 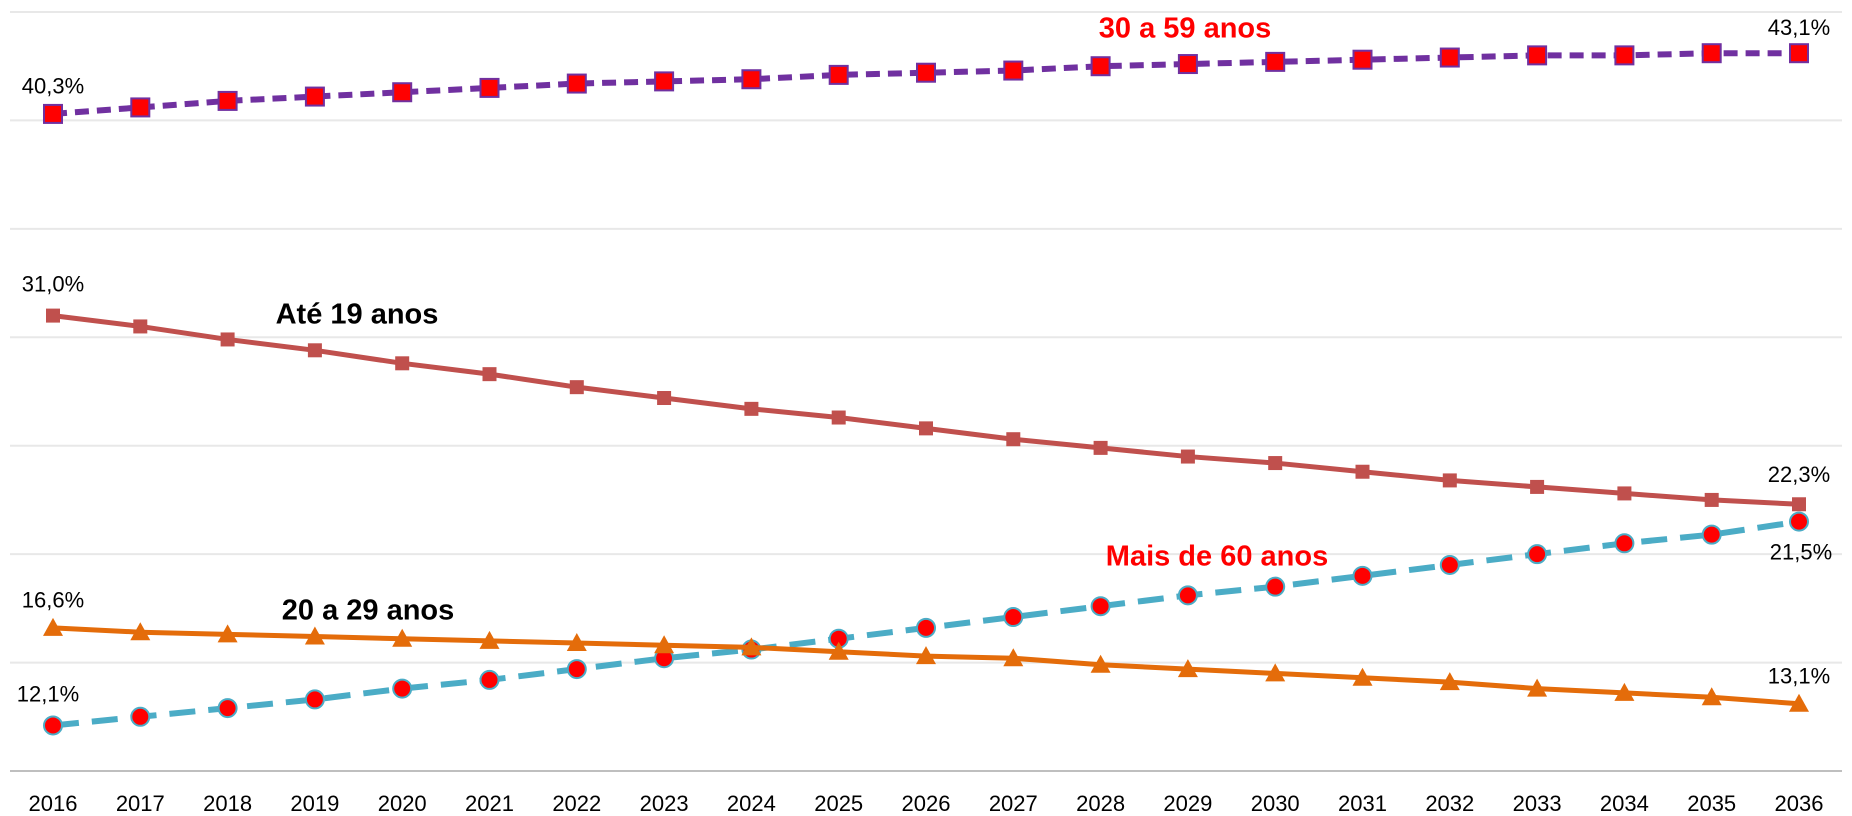 I want to click on data-label: 22,3%, so click(x=1799, y=474).